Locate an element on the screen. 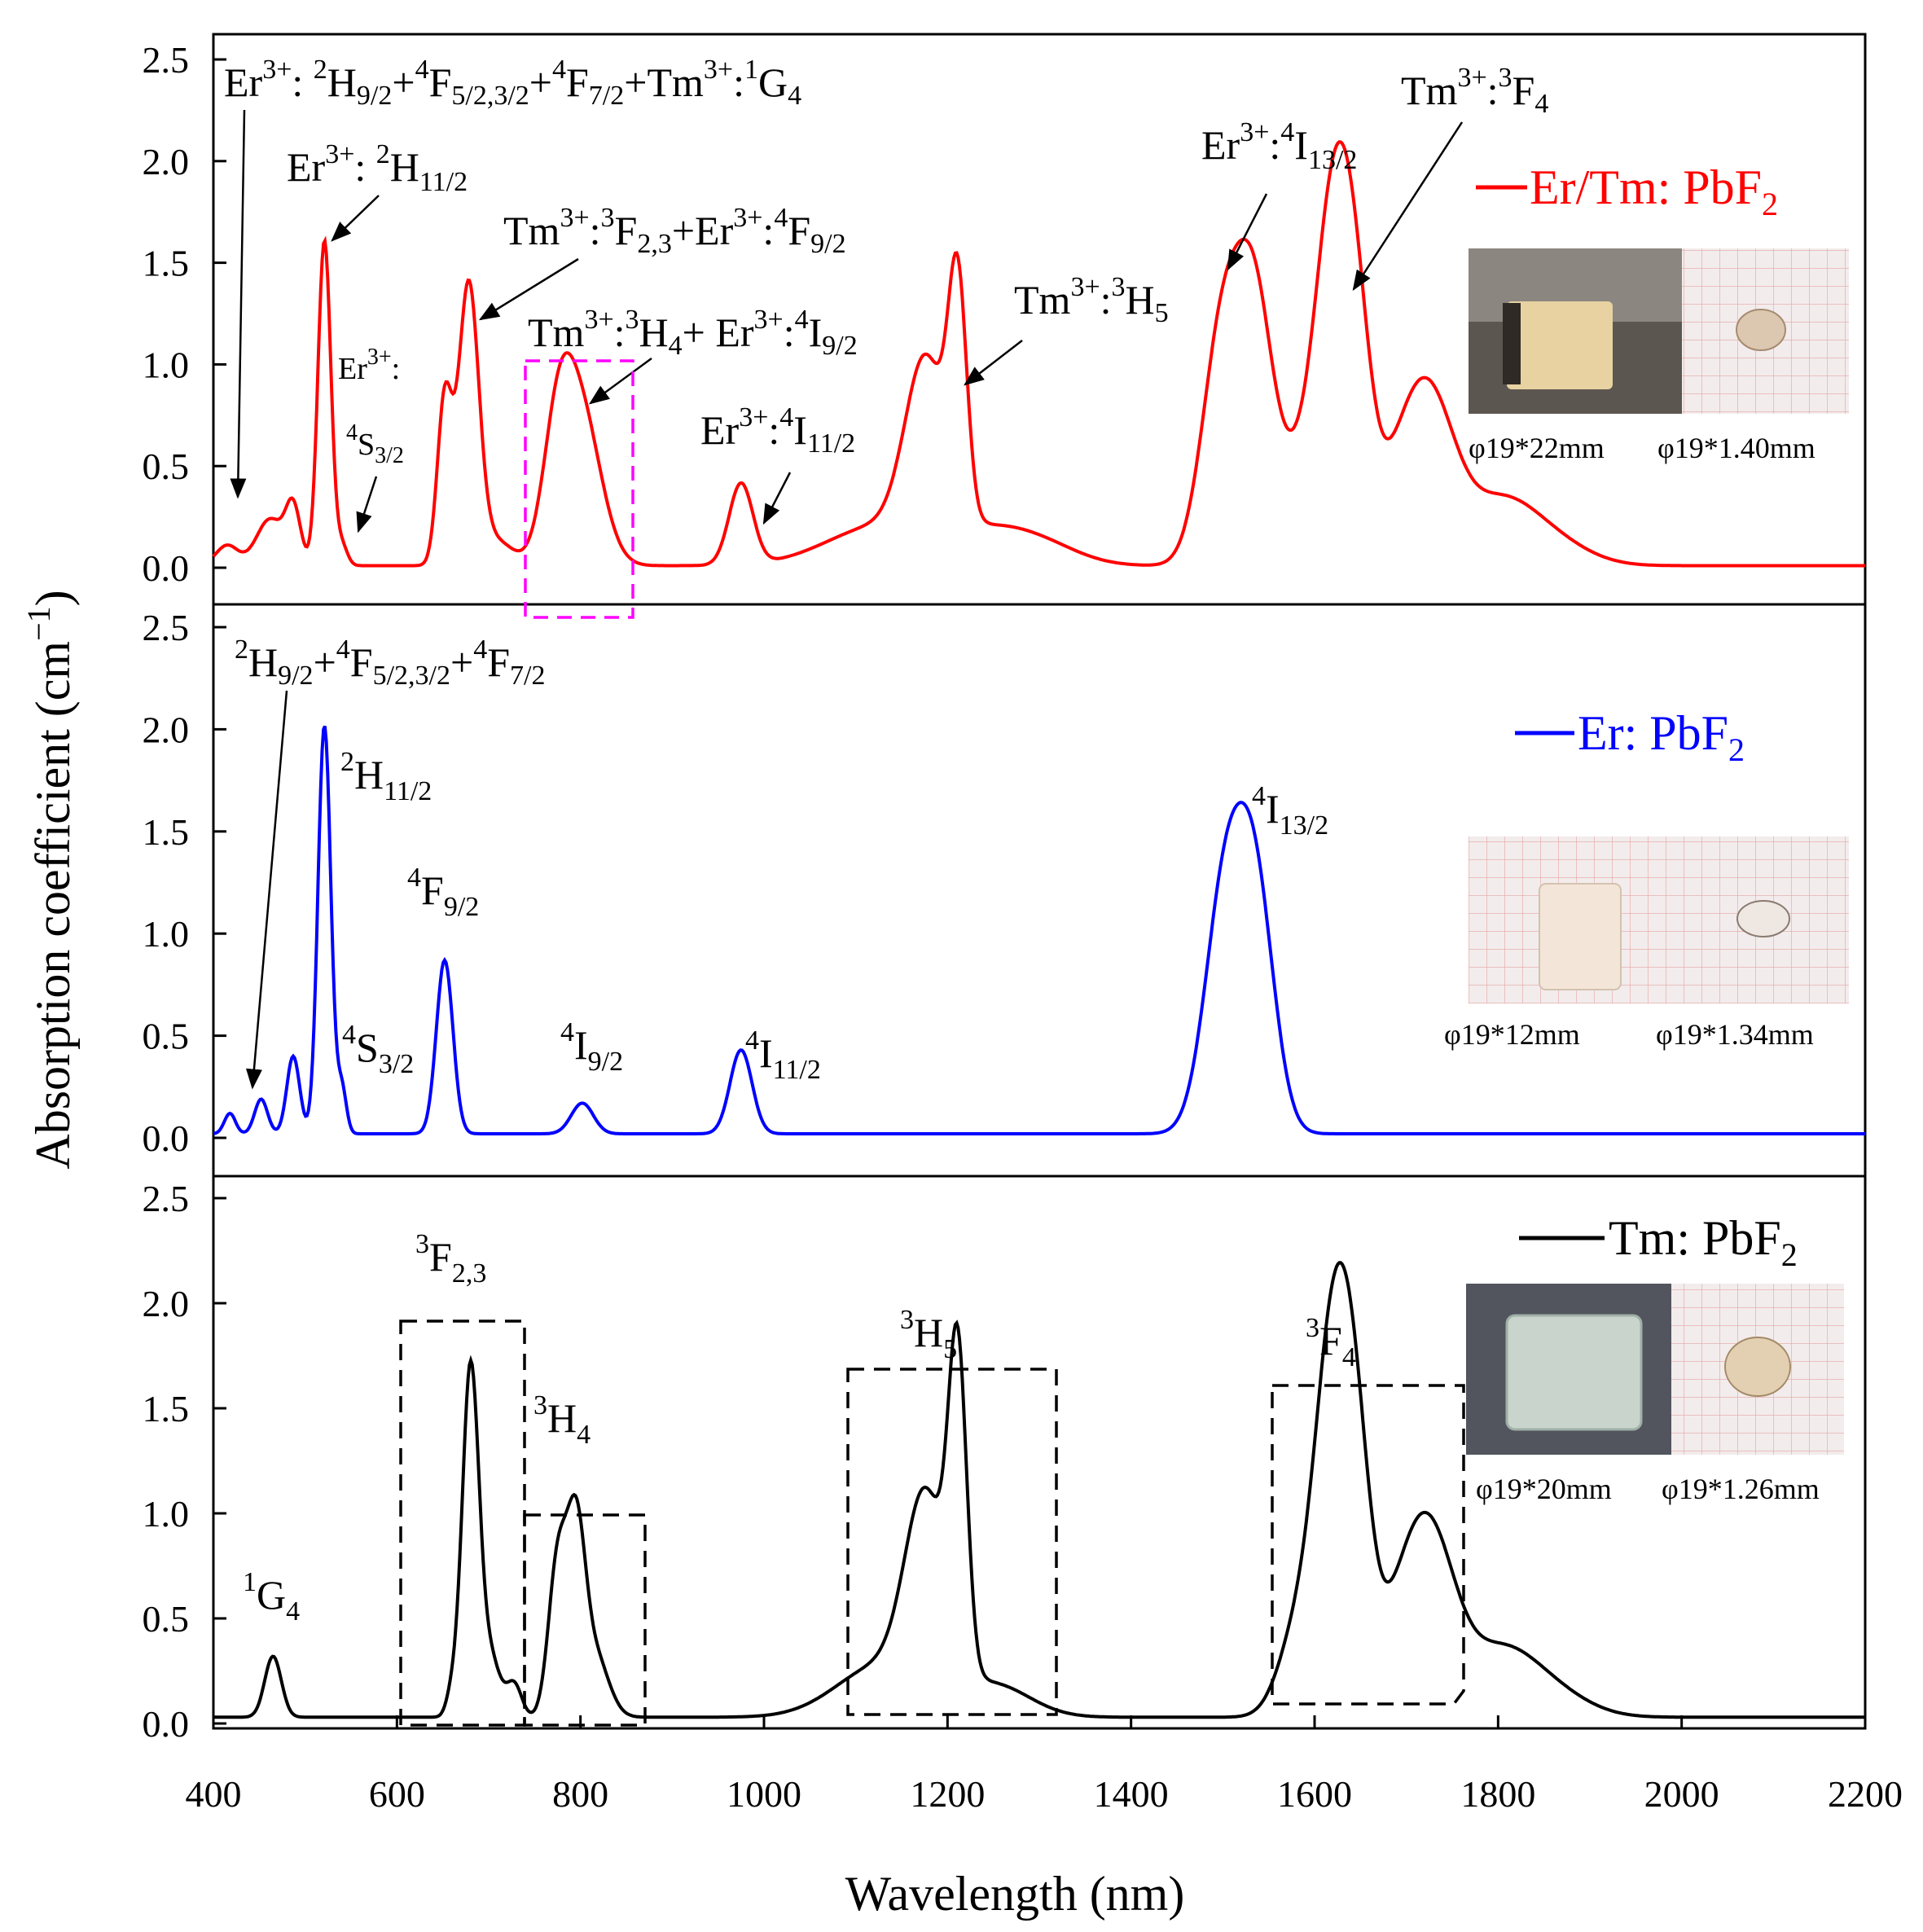 The width and height of the screenshot is (1923, 1932). label-er-4i132: Er3+:4I13/2 is located at coordinates (1279, 146).